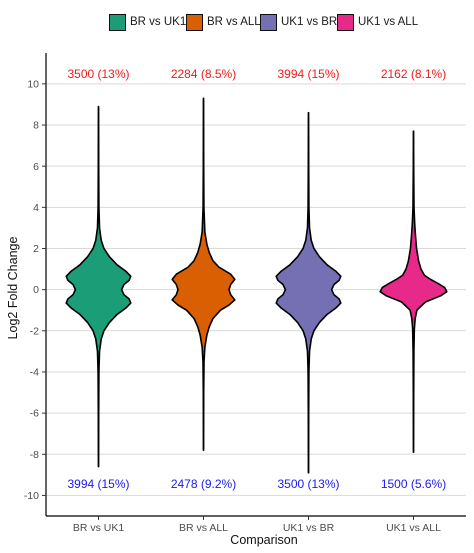 Image resolution: width=474 pixels, height=553 pixels. I want to click on y-tick-label: -10, so click(31, 496).